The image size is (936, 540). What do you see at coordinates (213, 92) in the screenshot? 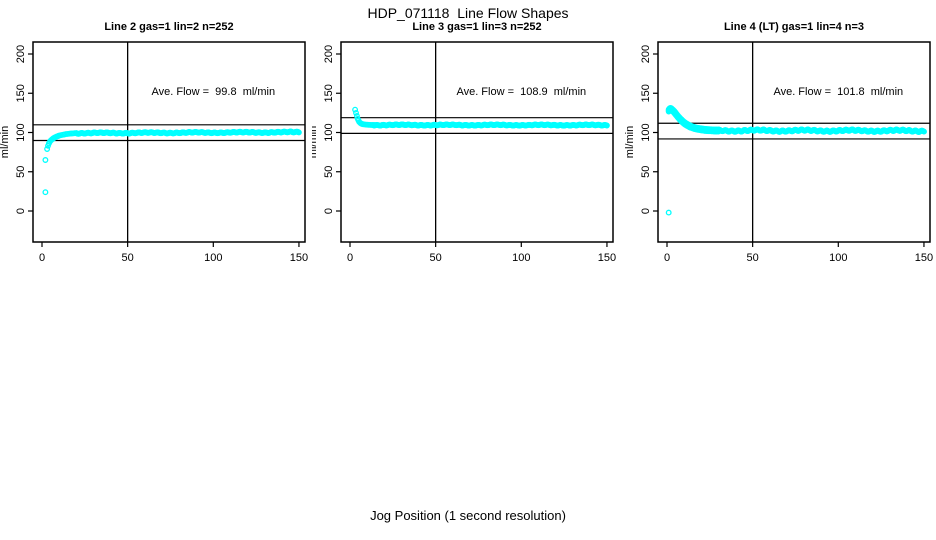
I see `ave-flow-annotation: Ave. Flow = 99.8 ml/min` at bounding box center [213, 92].